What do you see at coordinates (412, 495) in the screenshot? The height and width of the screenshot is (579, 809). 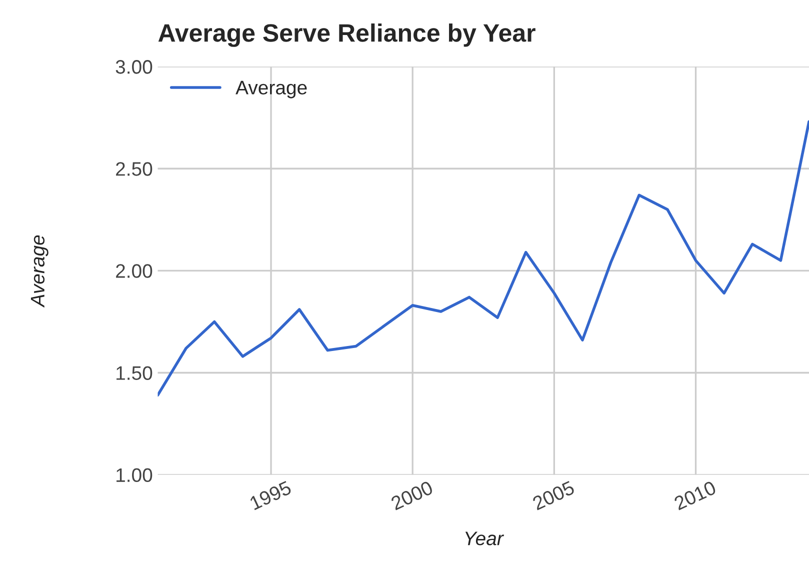 I see `x-tick-label: 2000` at bounding box center [412, 495].